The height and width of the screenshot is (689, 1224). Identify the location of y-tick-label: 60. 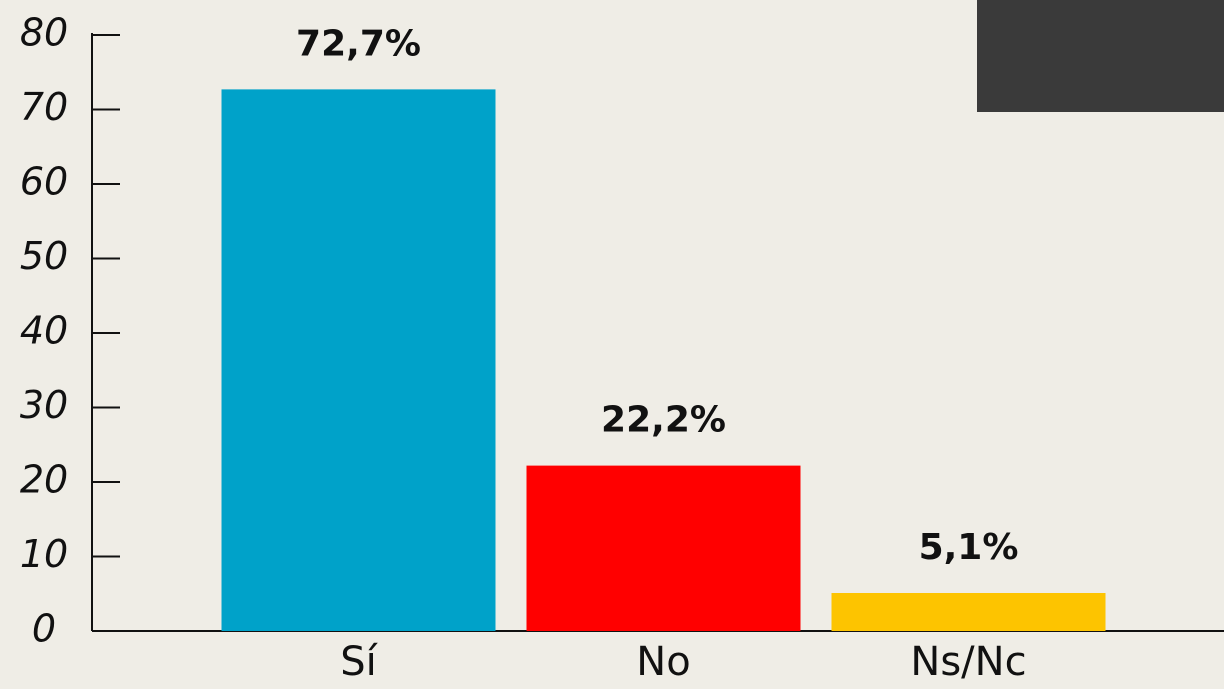
(44, 182).